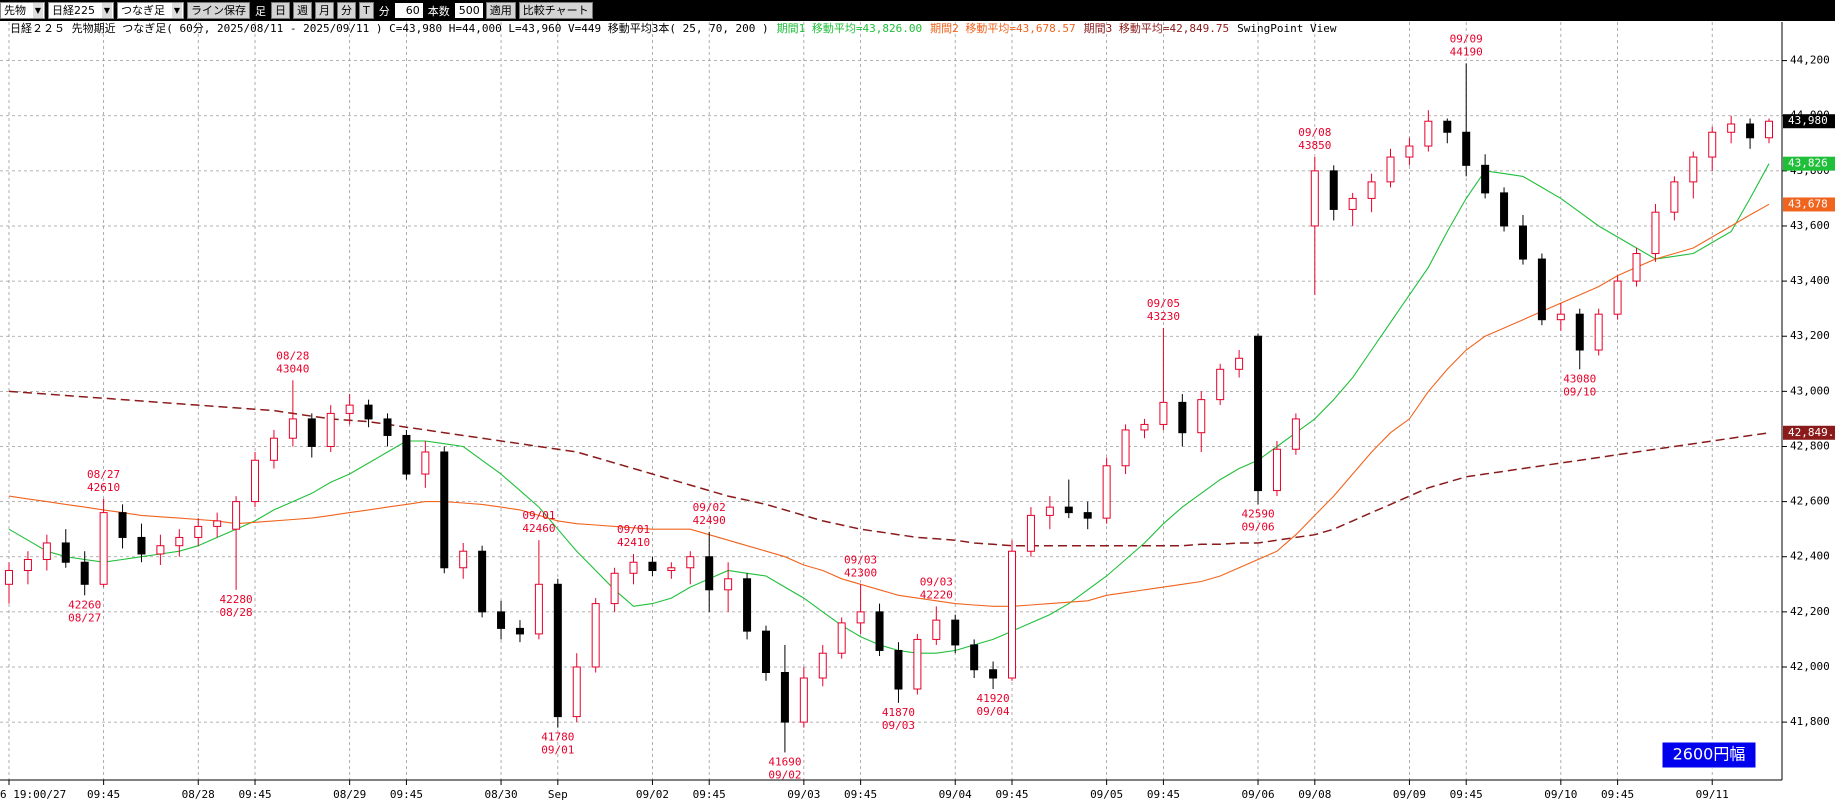 The image size is (1835, 810). Describe the element at coordinates (292, 368) in the screenshot. I see `swing-price: 43040` at that location.